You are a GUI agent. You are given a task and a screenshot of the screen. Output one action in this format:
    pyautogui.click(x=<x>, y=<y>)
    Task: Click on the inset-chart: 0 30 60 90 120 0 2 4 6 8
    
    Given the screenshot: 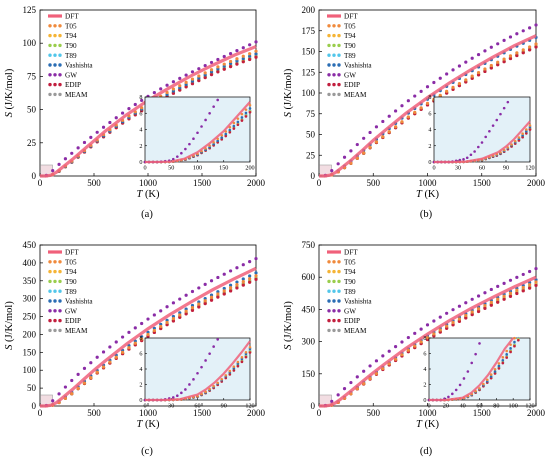 What is the action you would take?
    pyautogui.click(x=481, y=132)
    